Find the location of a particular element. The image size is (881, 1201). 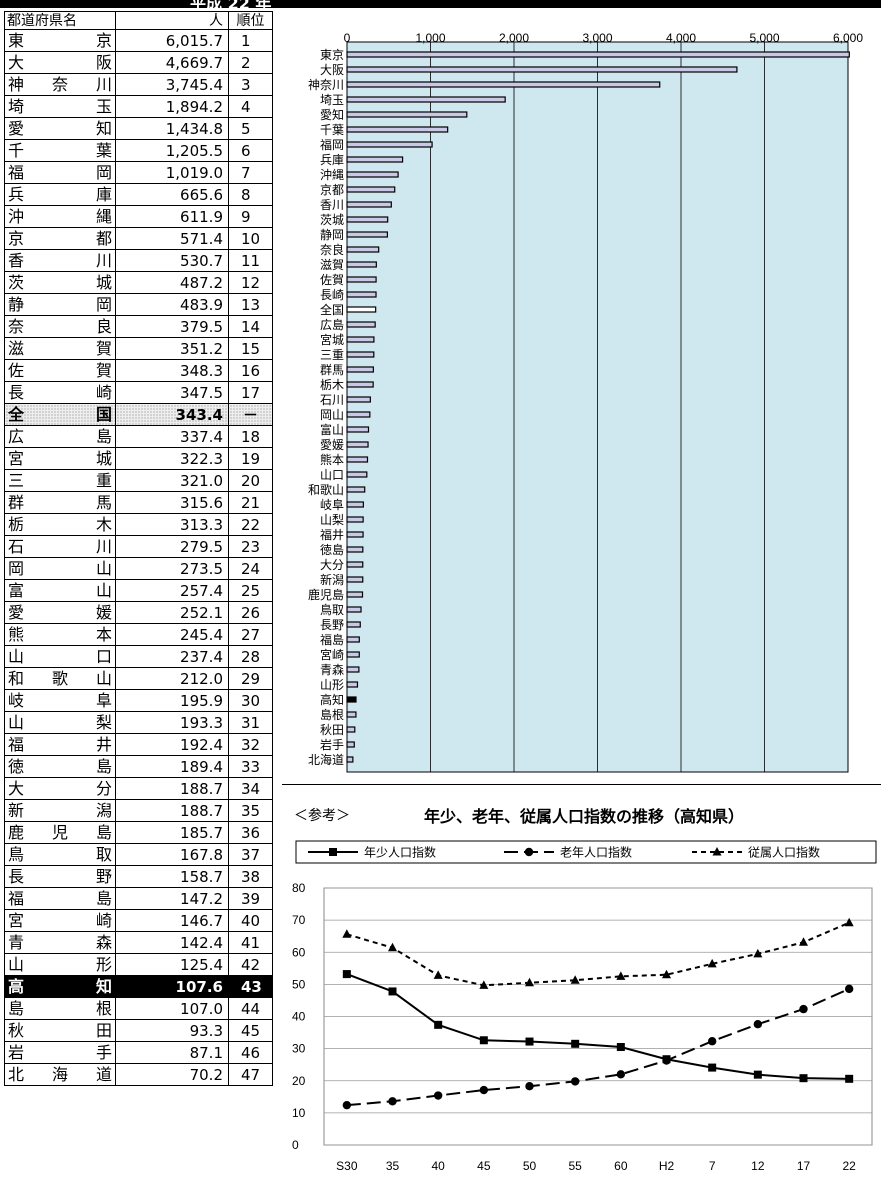

x-tick-label: 5,000 is located at coordinates (764, 38).